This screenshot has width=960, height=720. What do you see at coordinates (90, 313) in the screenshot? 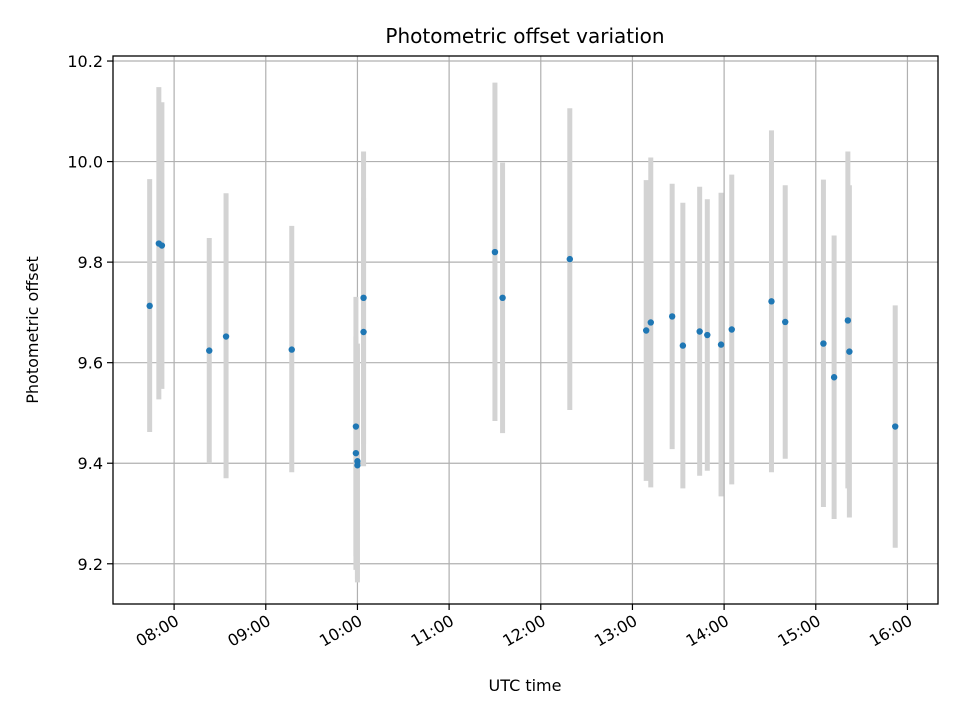
I see `y-axis-ticks: 9.2 9.4 9.6 9.8 10.0 10.2` at bounding box center [90, 313].